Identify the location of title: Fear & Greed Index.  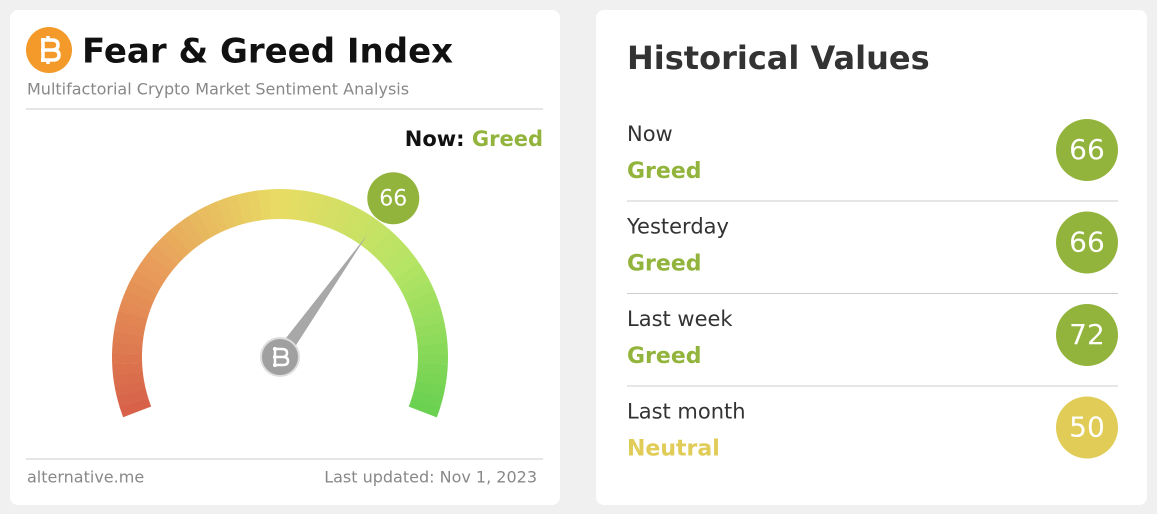
(267, 52).